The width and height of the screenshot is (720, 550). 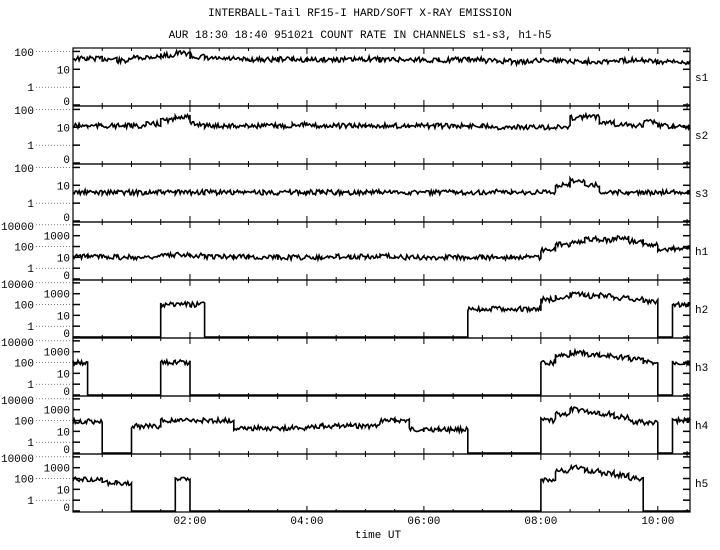 What do you see at coordinates (701, 311) in the screenshot?
I see `channel-label-h2: h2` at bounding box center [701, 311].